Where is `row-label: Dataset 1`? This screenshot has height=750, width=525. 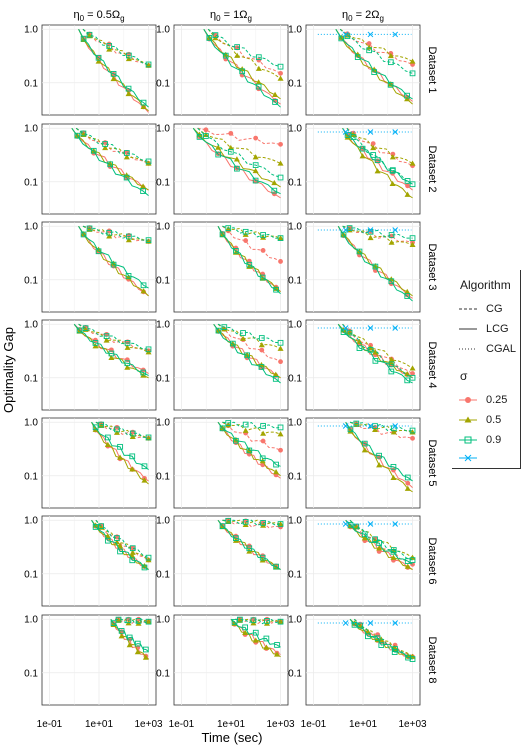
row-label: Dataset 1 is located at coordinates (432, 69).